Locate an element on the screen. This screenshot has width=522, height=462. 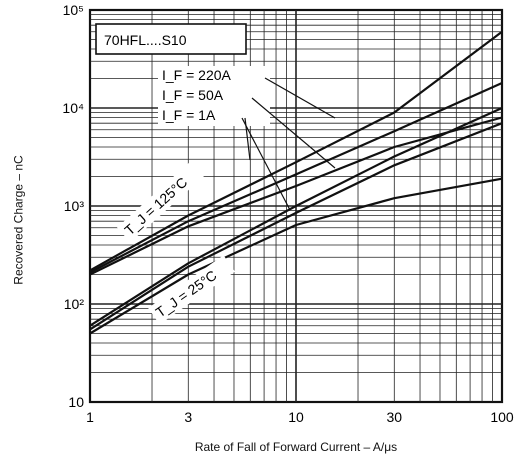
part-label: 70HFL....S10 is located at coordinates (145, 40).